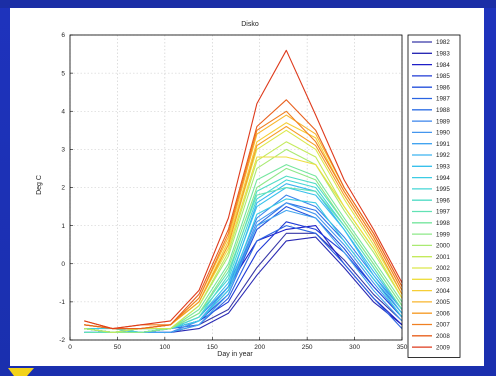 This screenshot has width=496, height=376. I want to click on legend-entry: 1985, so click(443, 76).